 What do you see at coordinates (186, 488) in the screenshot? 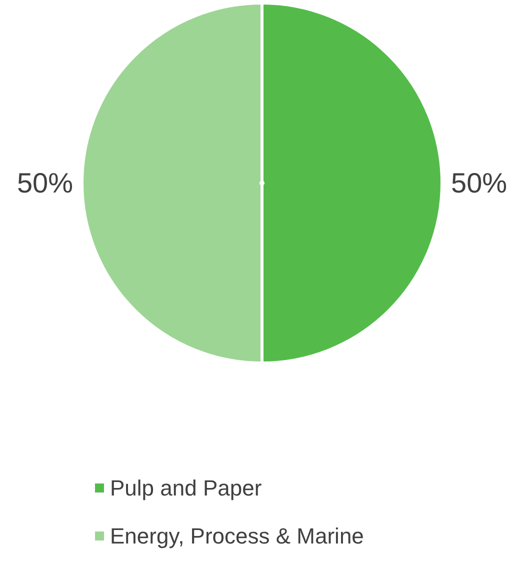
I see `legend-label: Pulp and Paper` at bounding box center [186, 488].